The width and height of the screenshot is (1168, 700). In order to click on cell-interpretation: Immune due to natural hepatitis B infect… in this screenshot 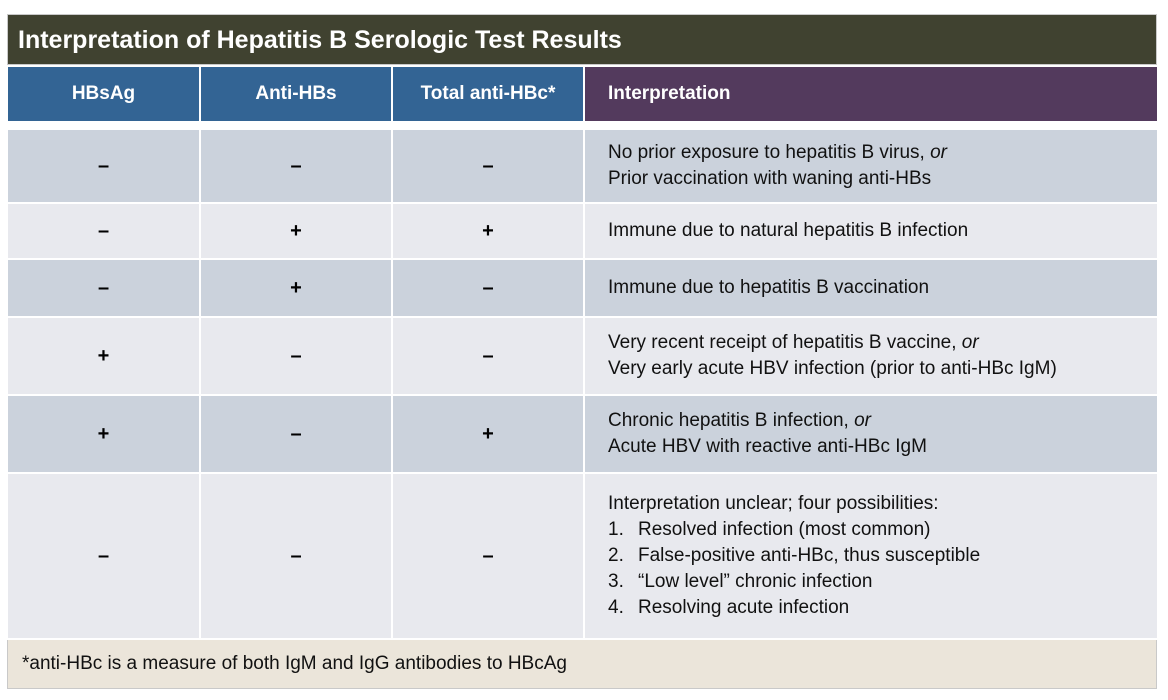, I will do `click(871, 231)`.